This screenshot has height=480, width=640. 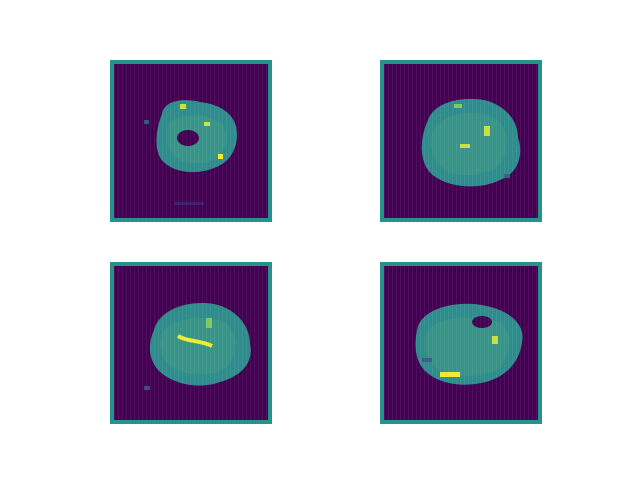 I want to click on slice-image-3-svg, so click(x=191, y=343).